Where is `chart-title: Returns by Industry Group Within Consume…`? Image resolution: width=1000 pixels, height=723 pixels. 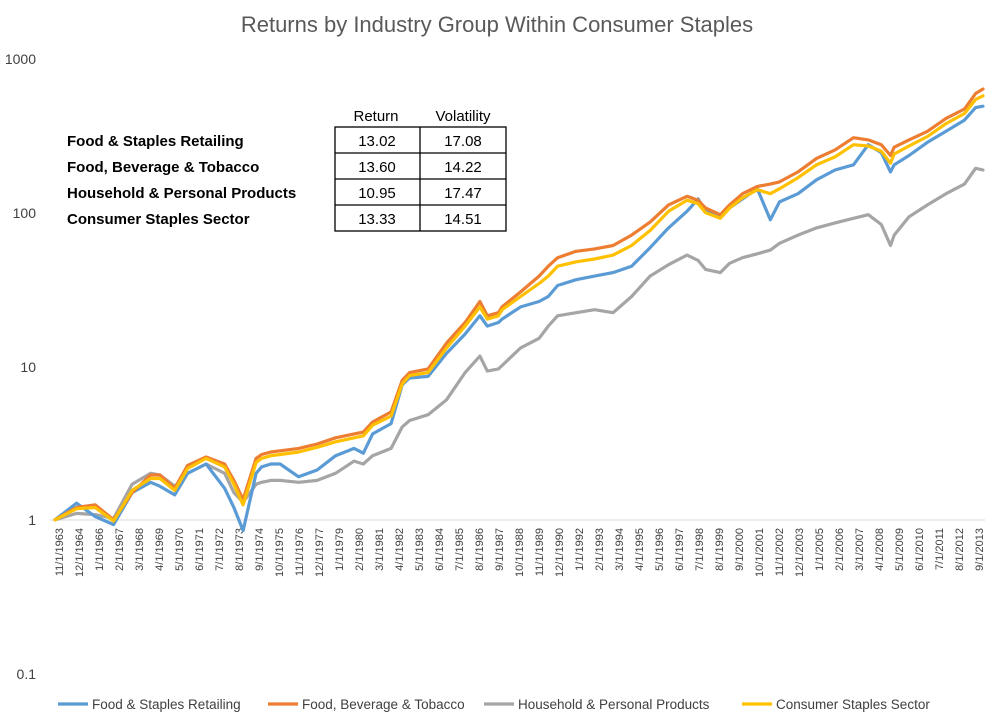
chart-title: Returns by Industry Group Within Consume… is located at coordinates (497, 24).